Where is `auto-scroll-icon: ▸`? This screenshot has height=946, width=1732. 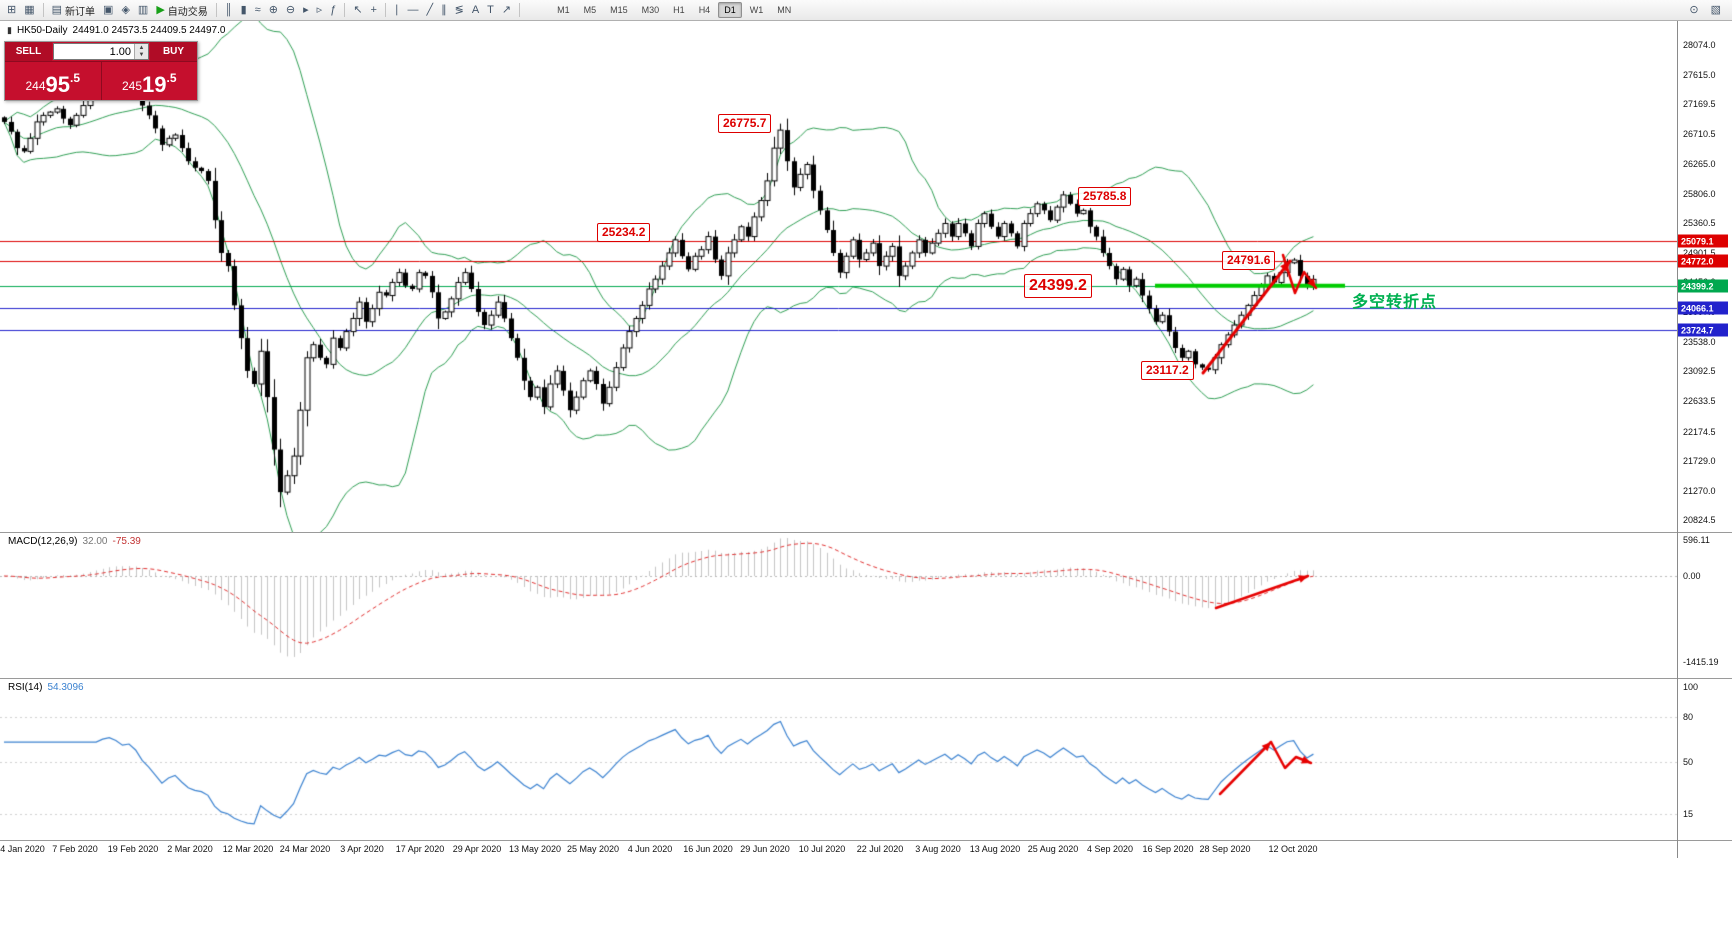
auto-scroll-icon: ▸ is located at coordinates (306, 9).